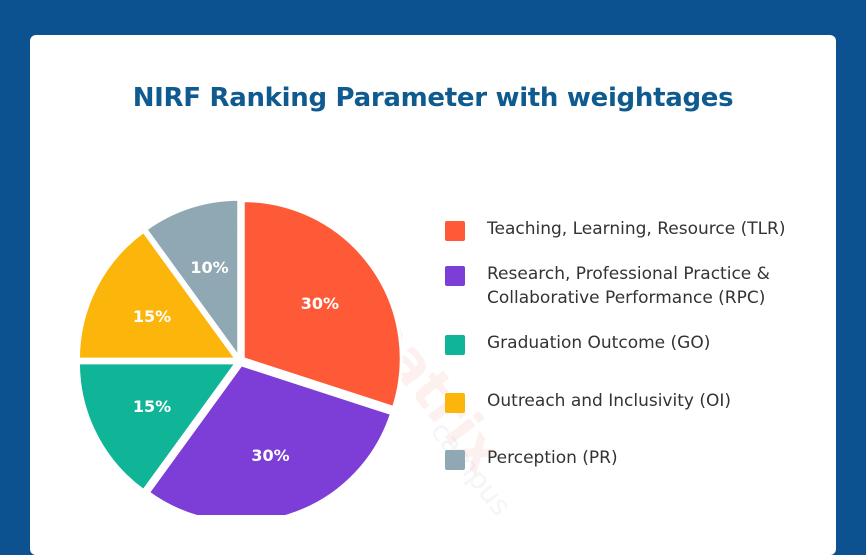 This screenshot has height=555, width=866. Describe the element at coordinates (455, 403) in the screenshot. I see `legend-swatch-oi` at that location.